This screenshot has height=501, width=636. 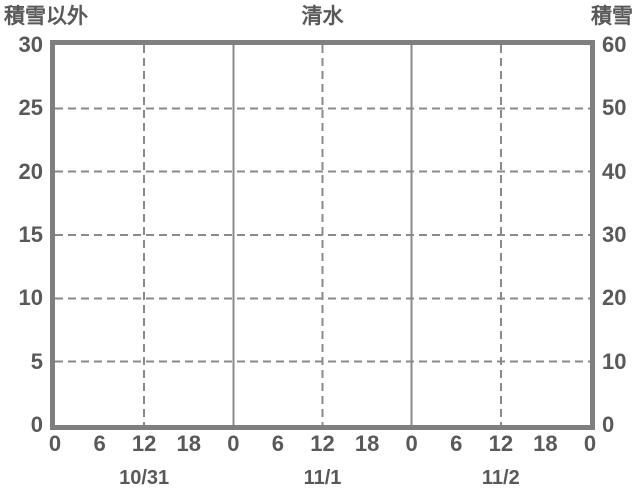 I want to click on right-tick-label: 20, so click(x=614, y=298).